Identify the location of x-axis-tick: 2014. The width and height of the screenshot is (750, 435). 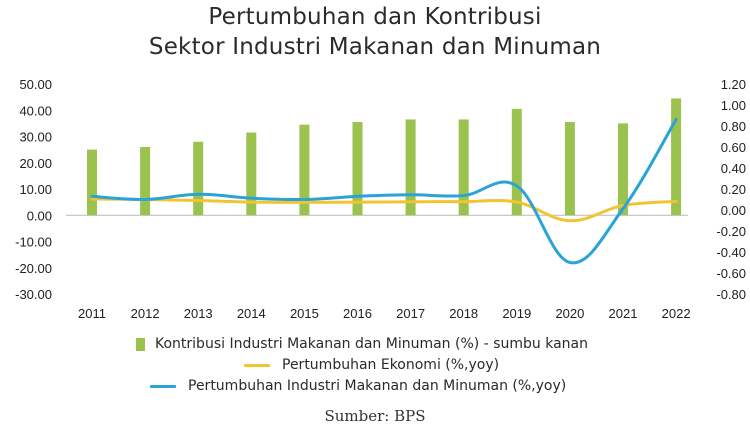
(251, 313).